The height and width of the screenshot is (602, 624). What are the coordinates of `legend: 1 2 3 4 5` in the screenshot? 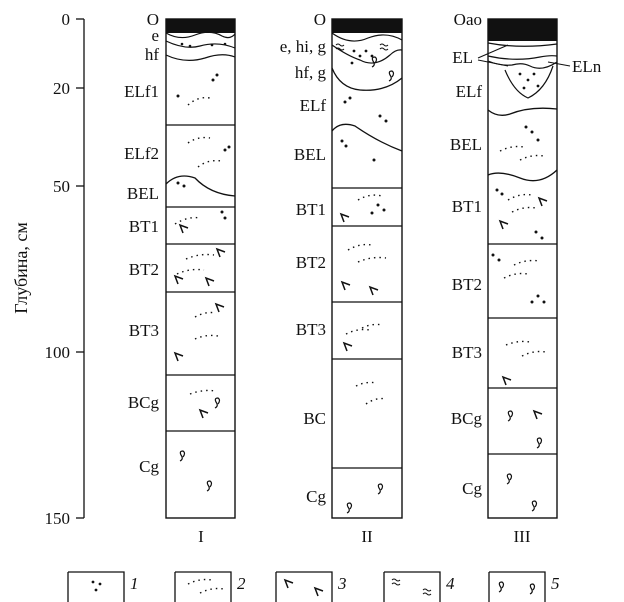 It's located at (313, 586).